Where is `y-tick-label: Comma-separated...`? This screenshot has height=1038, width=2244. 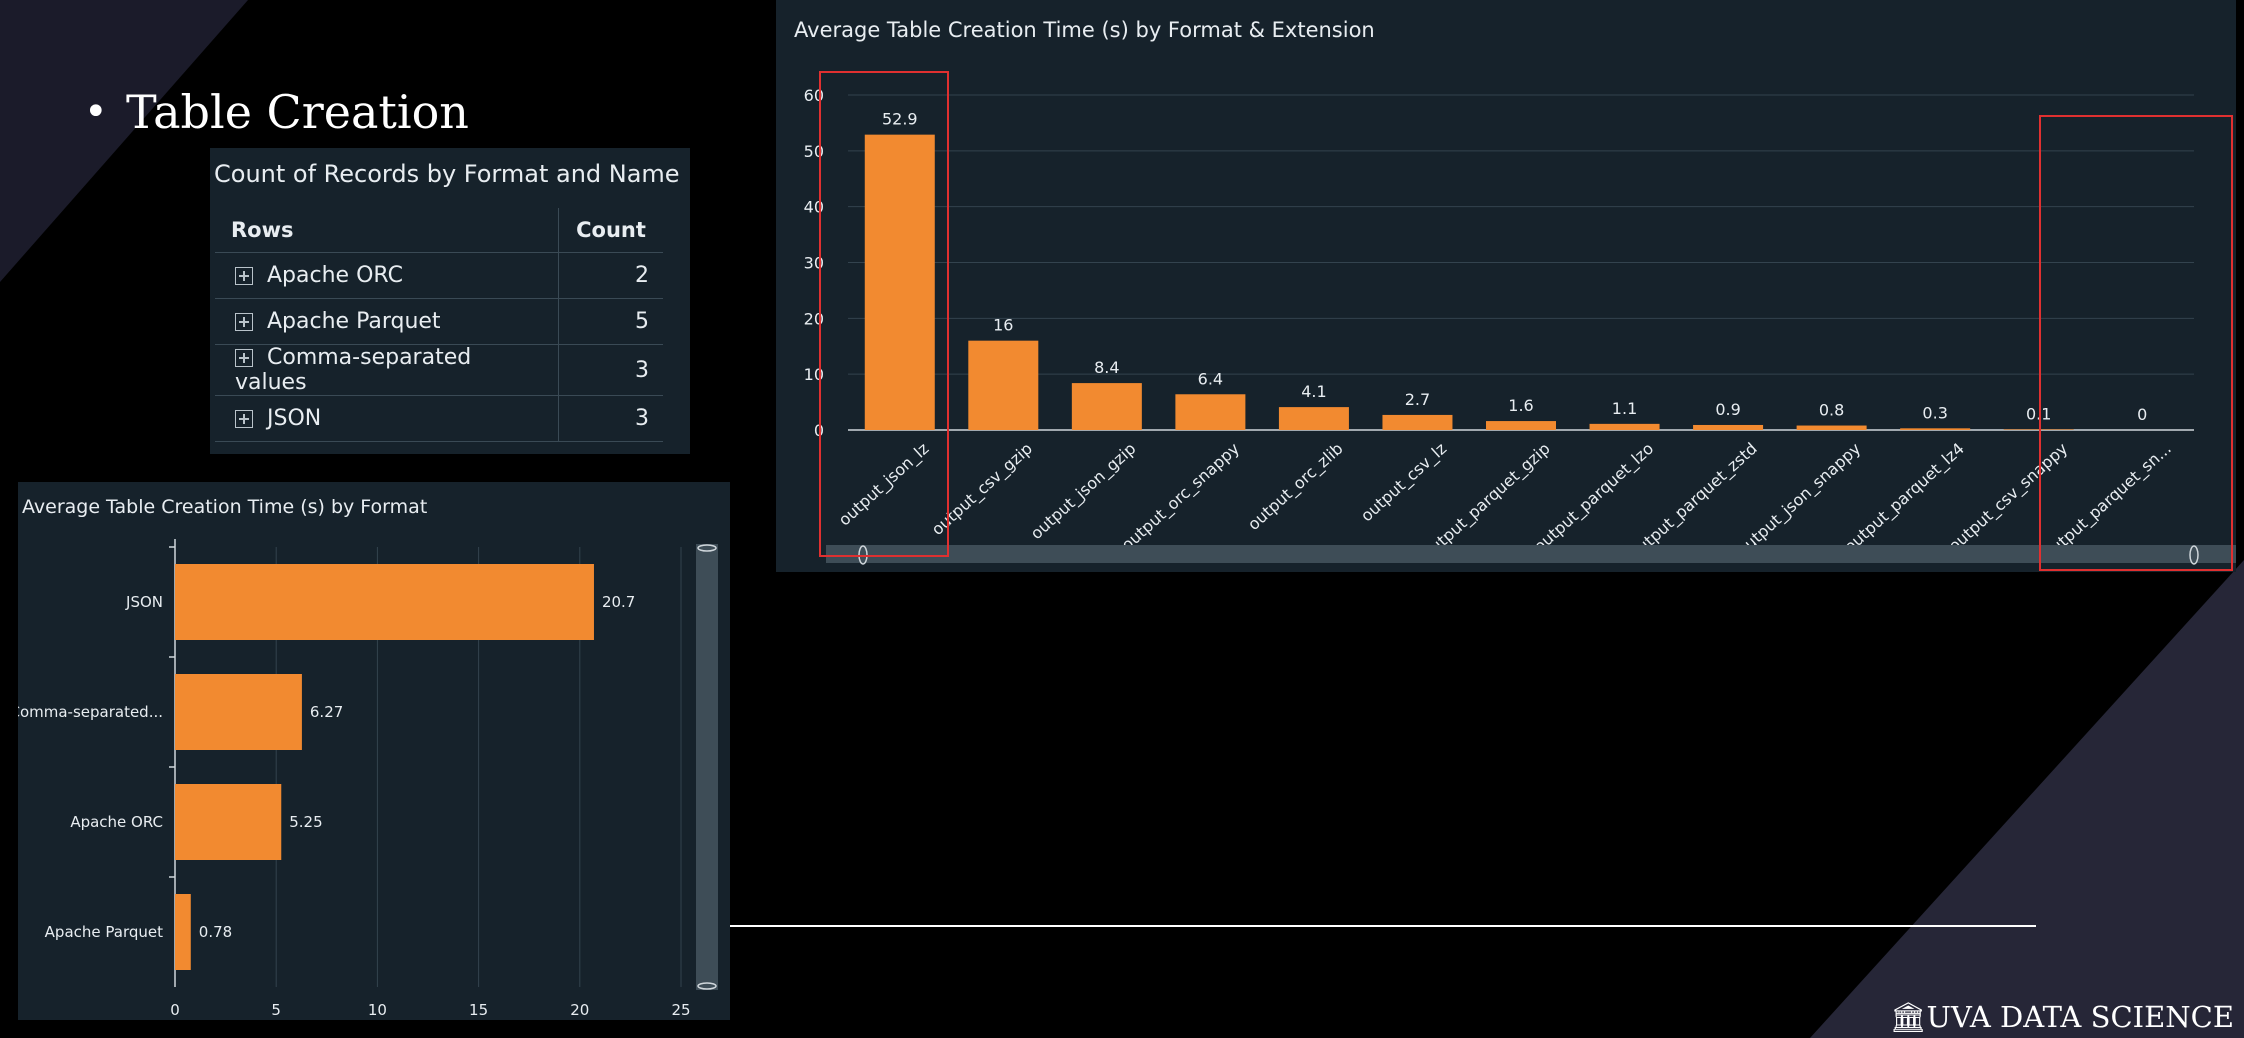 y-tick-label: Comma-separated... is located at coordinates (90, 712).